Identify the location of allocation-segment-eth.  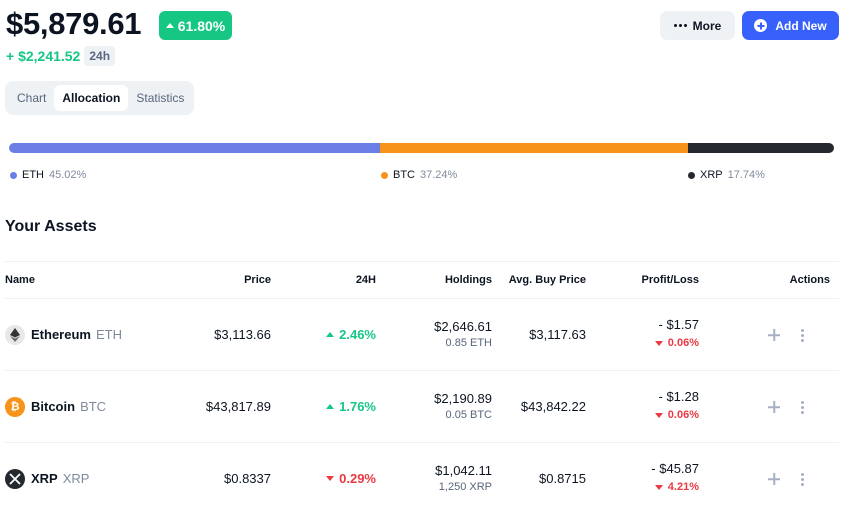
(195, 148).